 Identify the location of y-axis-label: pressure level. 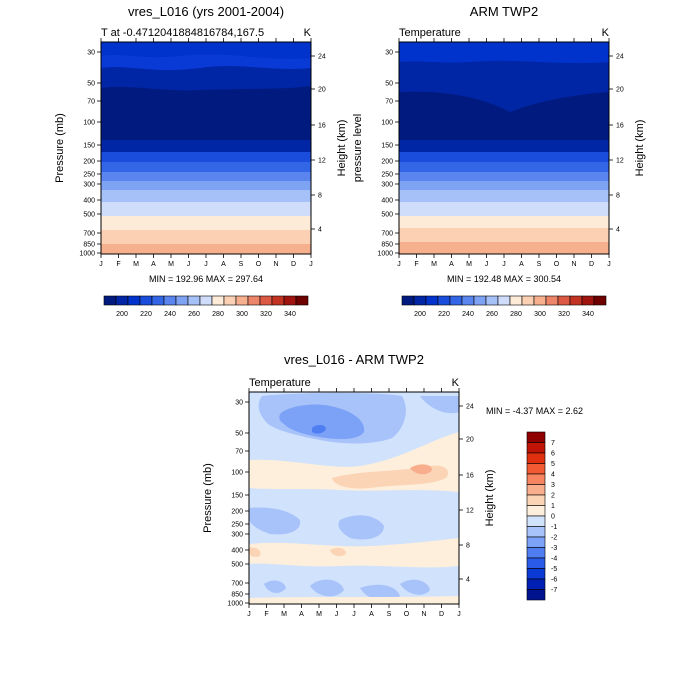
(358, 148).